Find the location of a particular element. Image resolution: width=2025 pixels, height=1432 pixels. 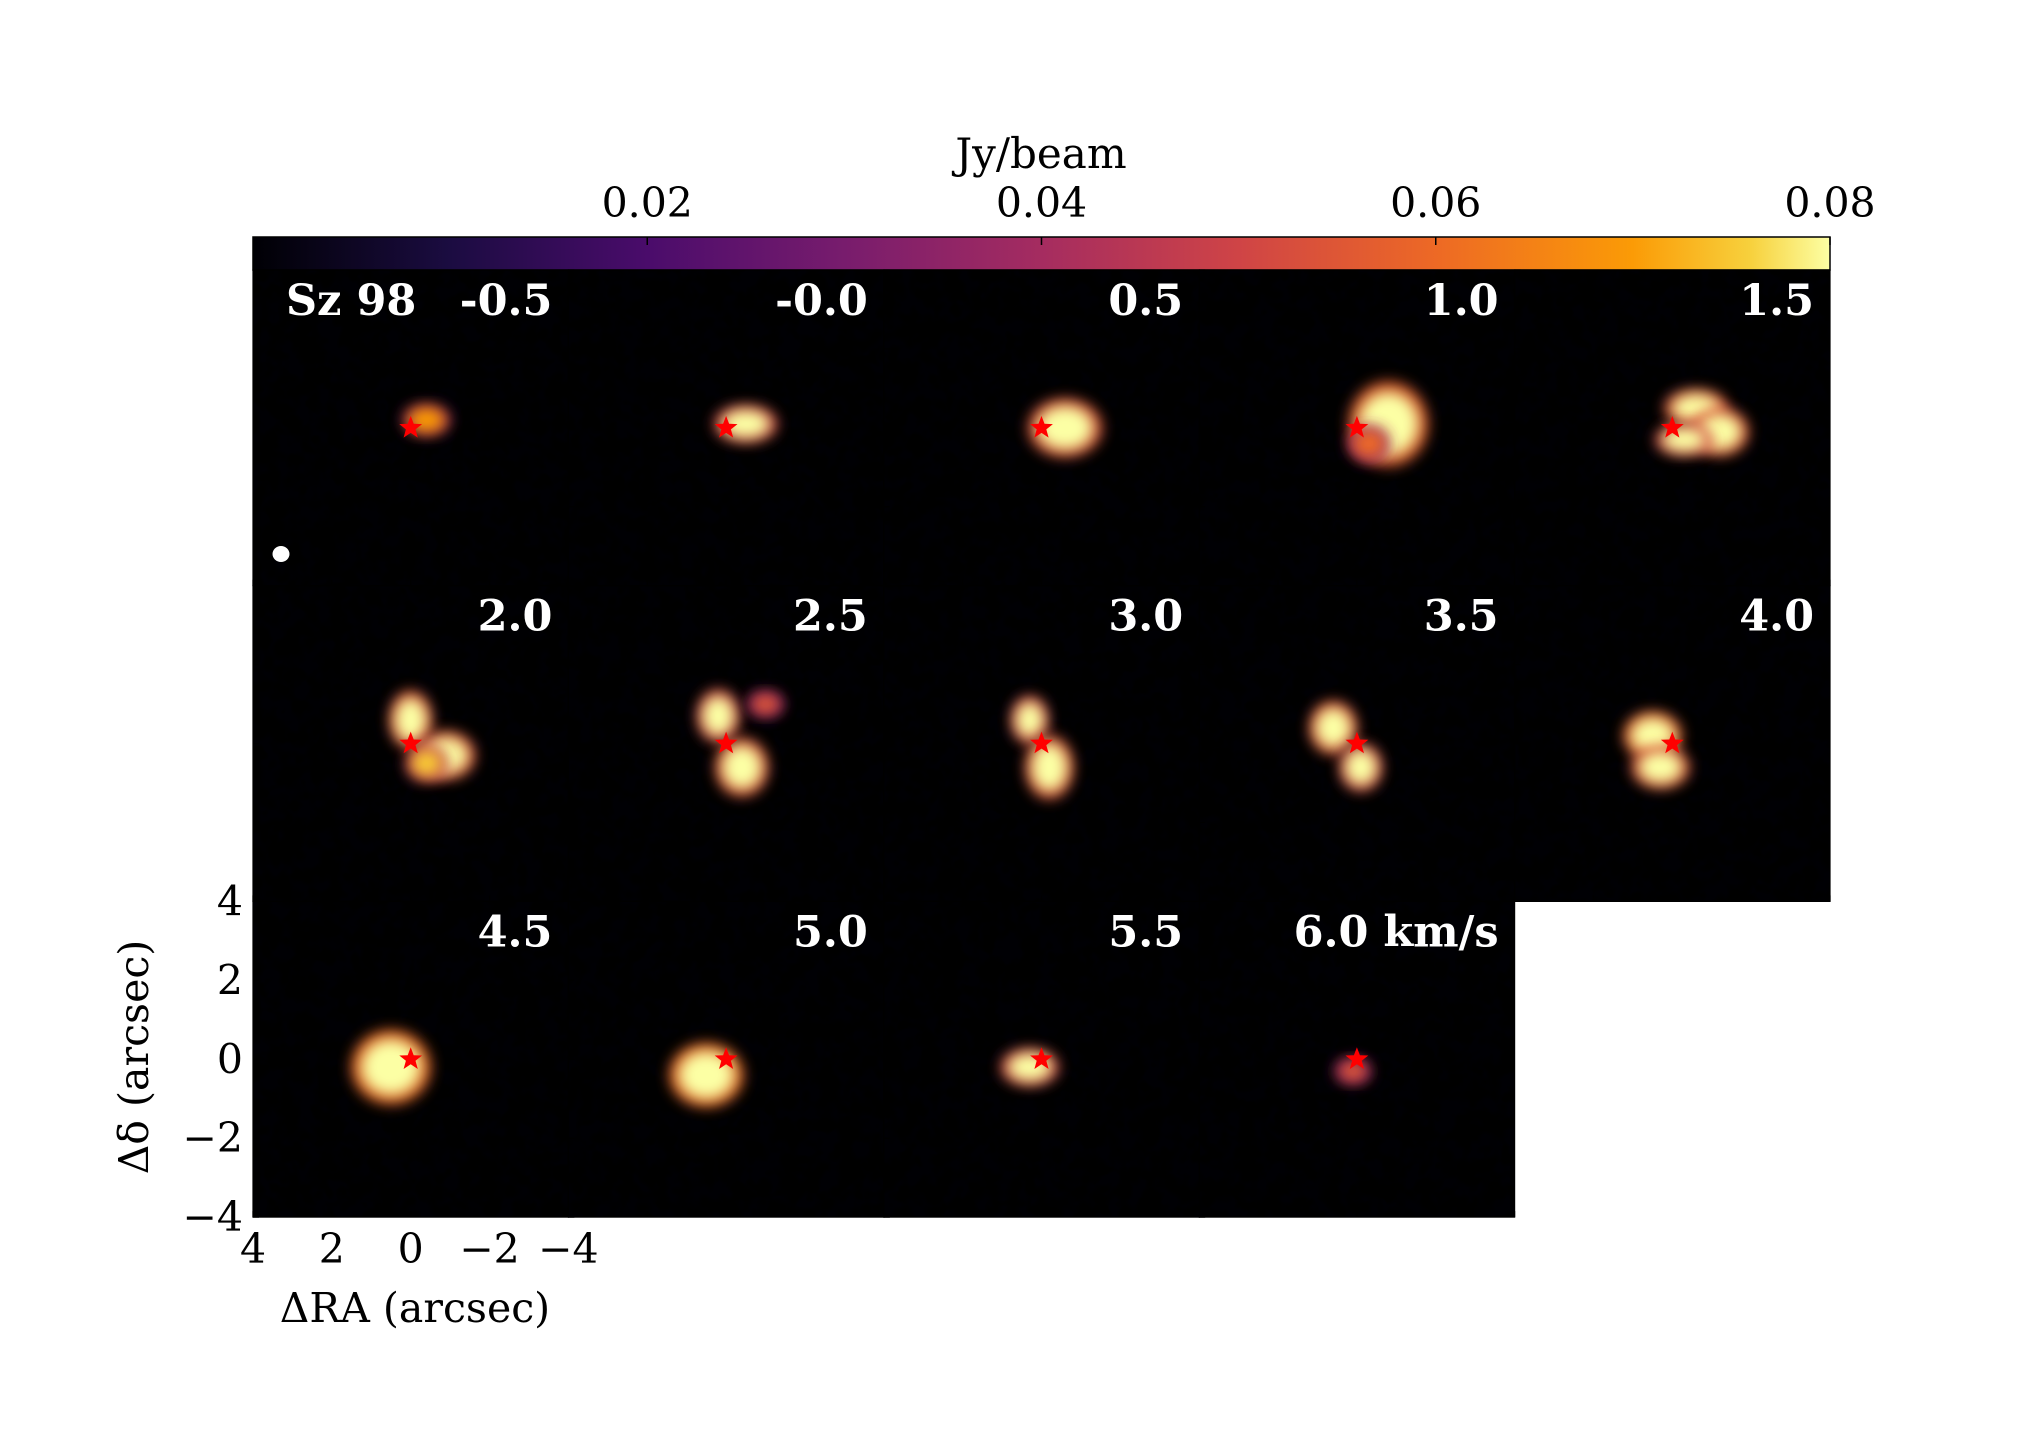

x-tick-label: 4 is located at coordinates (253, 1249).